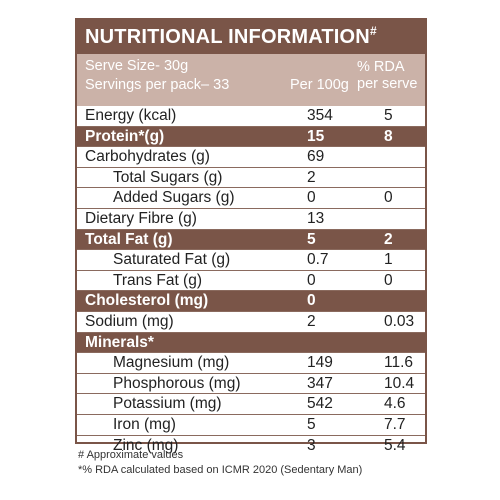  I want to click on footnote-approximate: # Approximate values, so click(131, 455).